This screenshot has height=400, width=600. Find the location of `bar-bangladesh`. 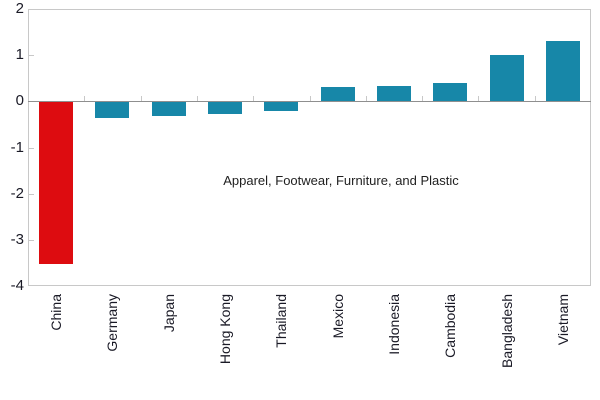

bar-bangladesh is located at coordinates (507, 78).